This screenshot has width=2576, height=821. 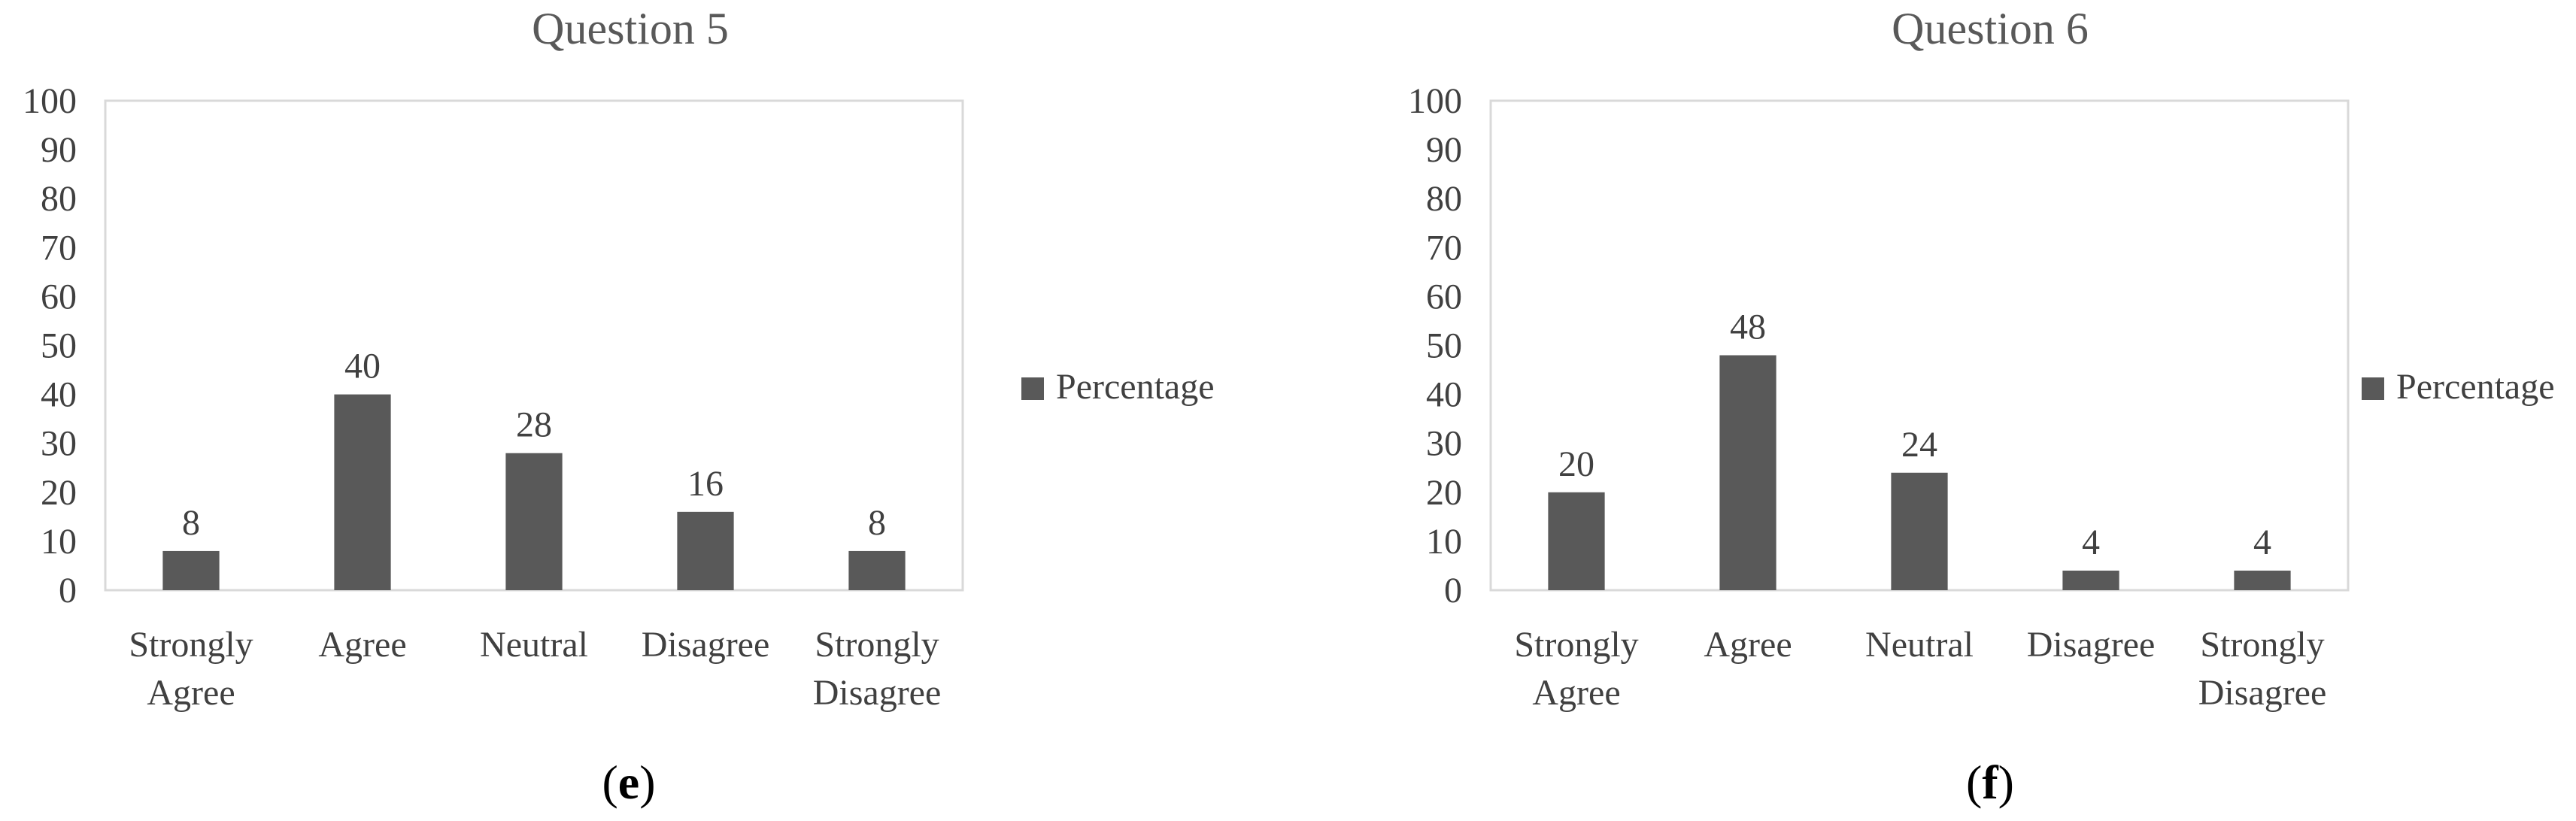 What do you see at coordinates (628, 782) in the screenshot?
I see `panel-label: (e)` at bounding box center [628, 782].